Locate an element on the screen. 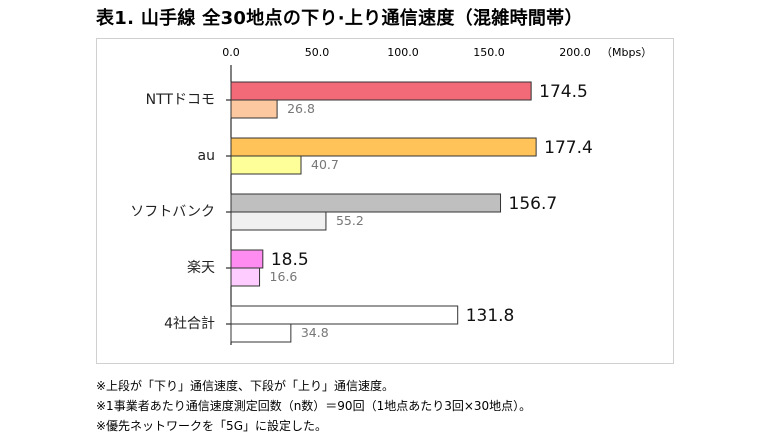  download-value-label: 174.5 is located at coordinates (563, 92).